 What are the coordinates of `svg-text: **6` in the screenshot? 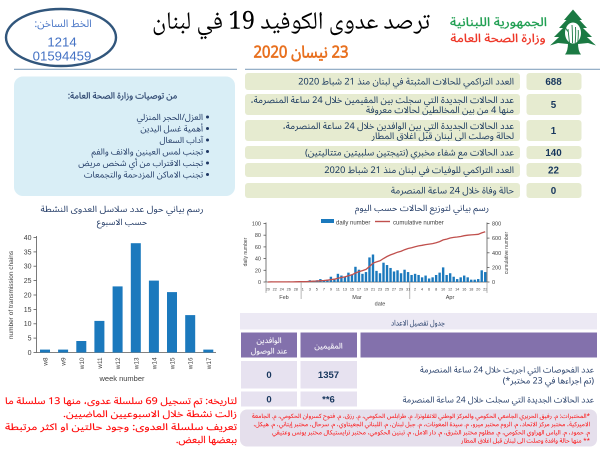 It's located at (328, 400).